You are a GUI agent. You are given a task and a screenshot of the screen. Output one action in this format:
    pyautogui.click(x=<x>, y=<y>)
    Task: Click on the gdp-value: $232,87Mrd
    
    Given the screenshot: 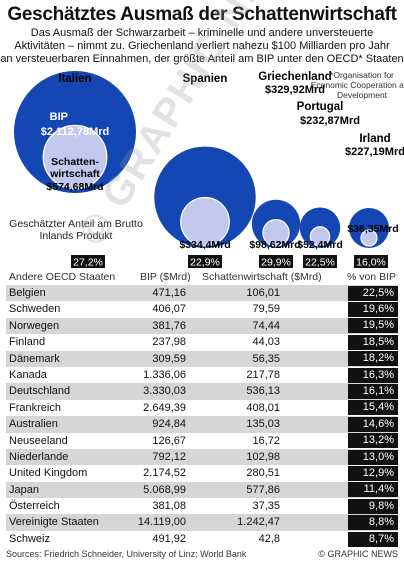 What is the action you would take?
    pyautogui.click(x=330, y=121)
    